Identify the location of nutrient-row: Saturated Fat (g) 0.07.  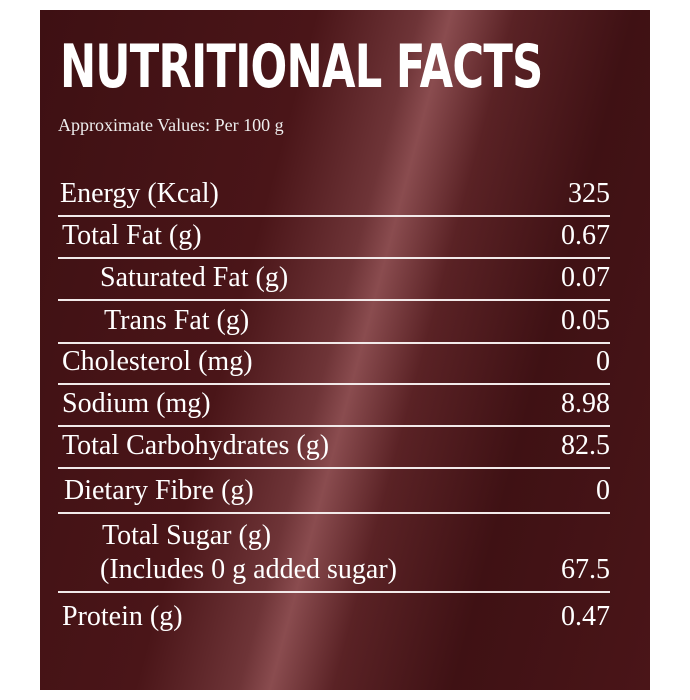
(334, 279).